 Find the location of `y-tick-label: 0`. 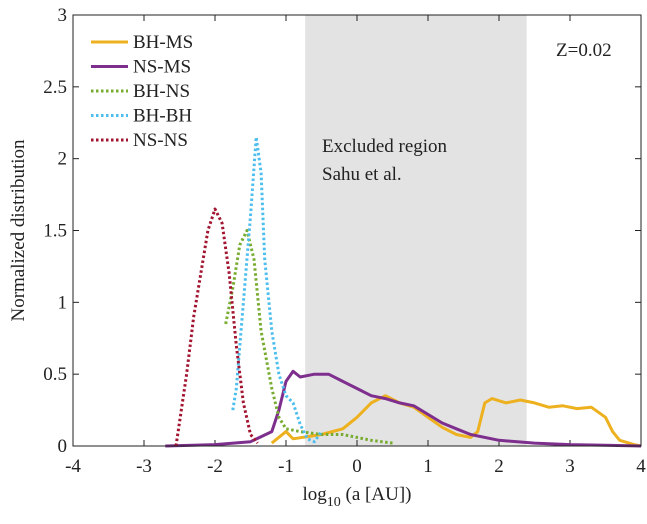

y-tick-label: 0 is located at coordinates (63, 446).